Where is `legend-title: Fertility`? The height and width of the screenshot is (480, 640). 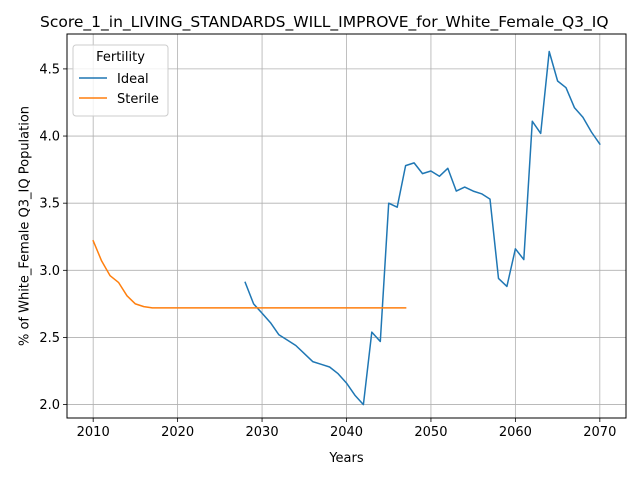
legend-title: Fertility is located at coordinates (120, 57).